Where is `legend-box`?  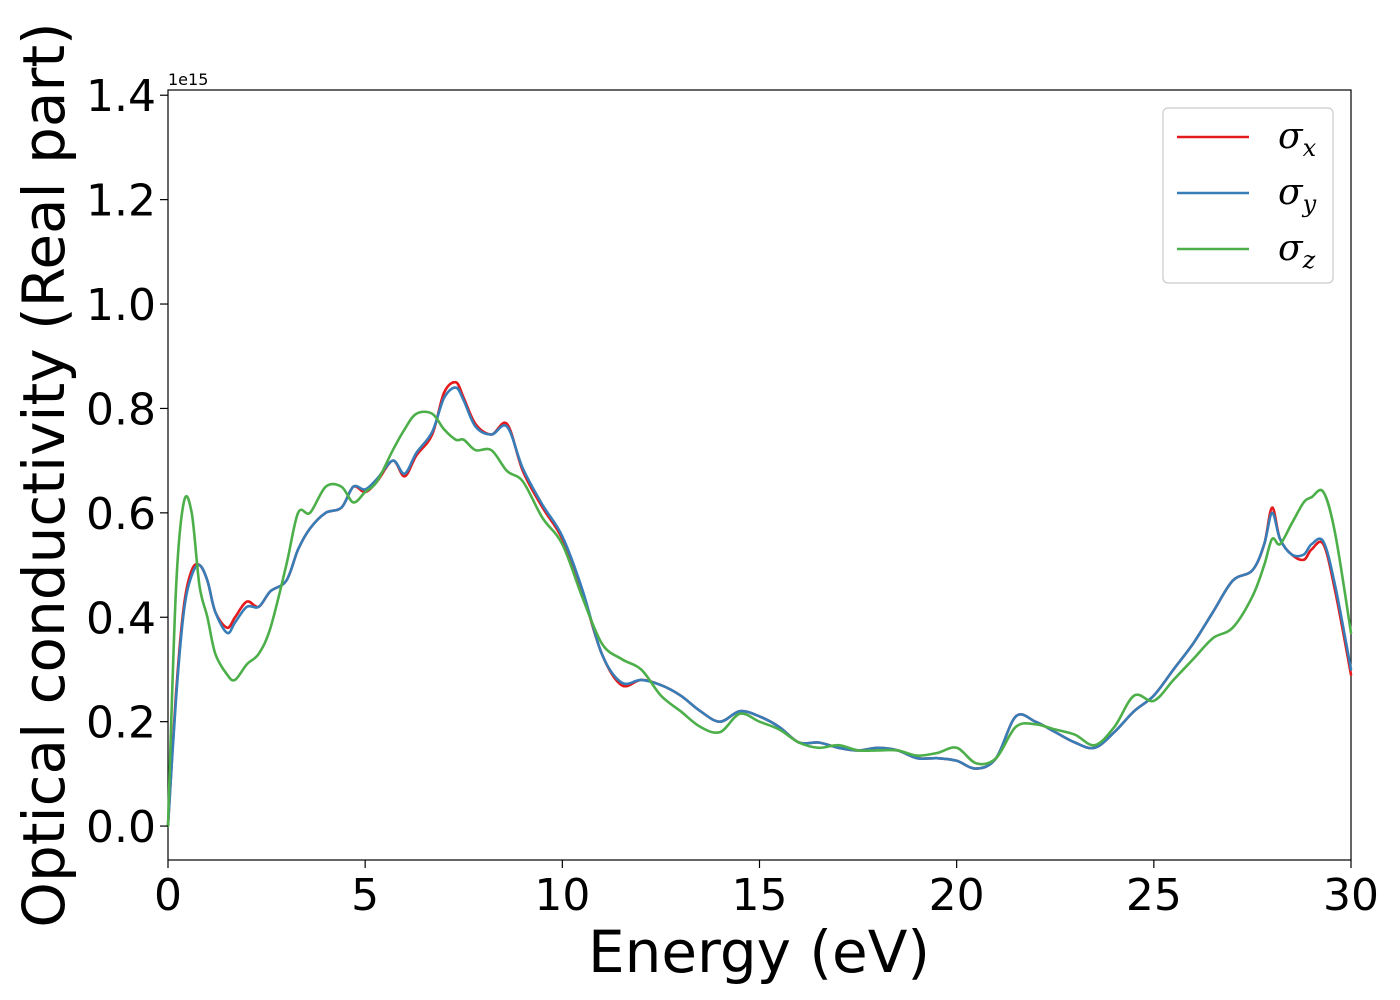
legend-box is located at coordinates (1248, 195).